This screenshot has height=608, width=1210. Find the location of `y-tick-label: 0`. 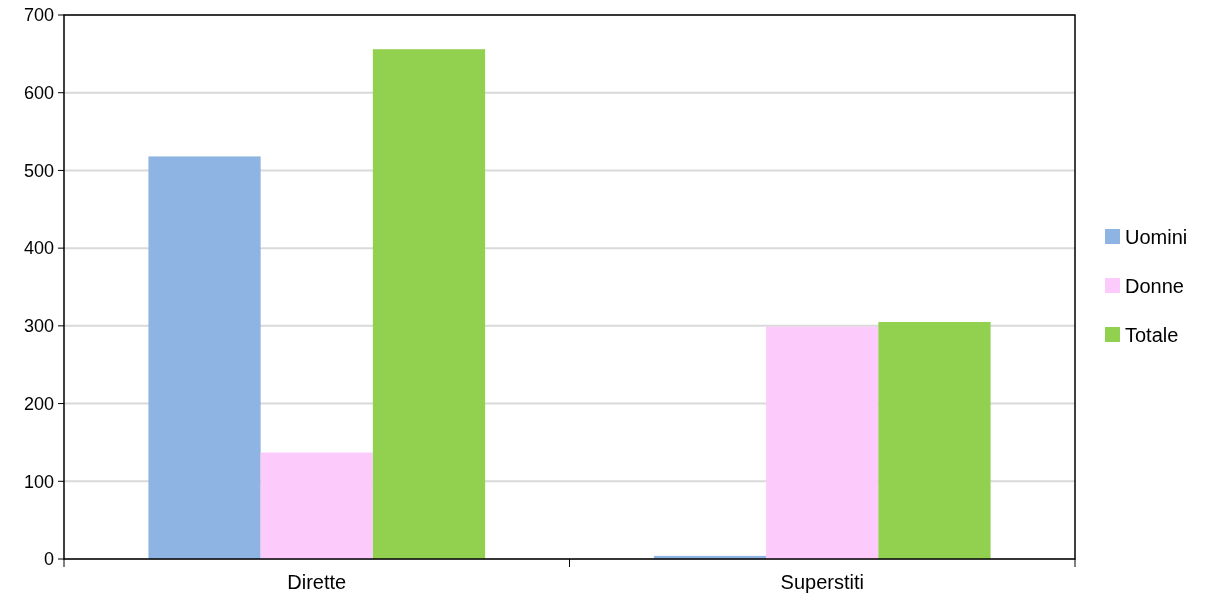

y-tick-label: 0 is located at coordinates (48, 559).